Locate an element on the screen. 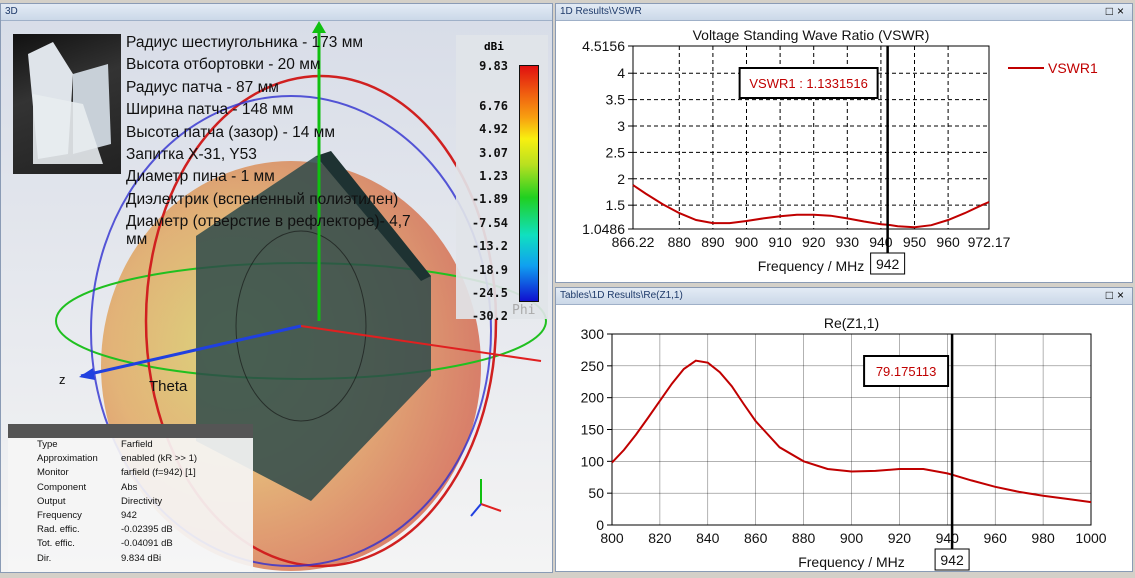 This screenshot has height=578, width=1135. property-value: 942 is located at coordinates (129, 515).